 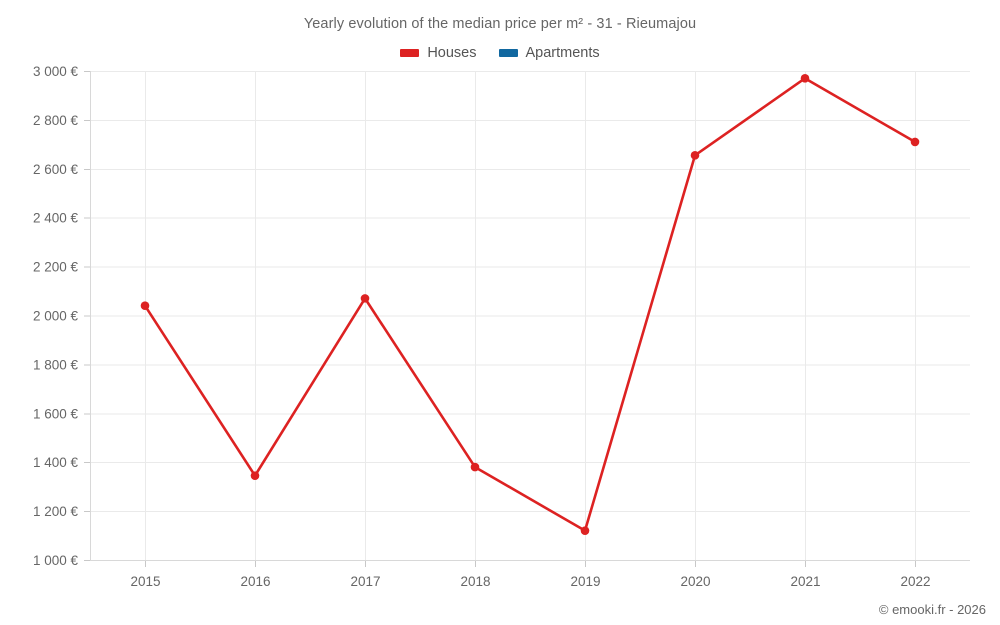 I want to click on legend-item-apartments: Apartments, so click(x=549, y=53).